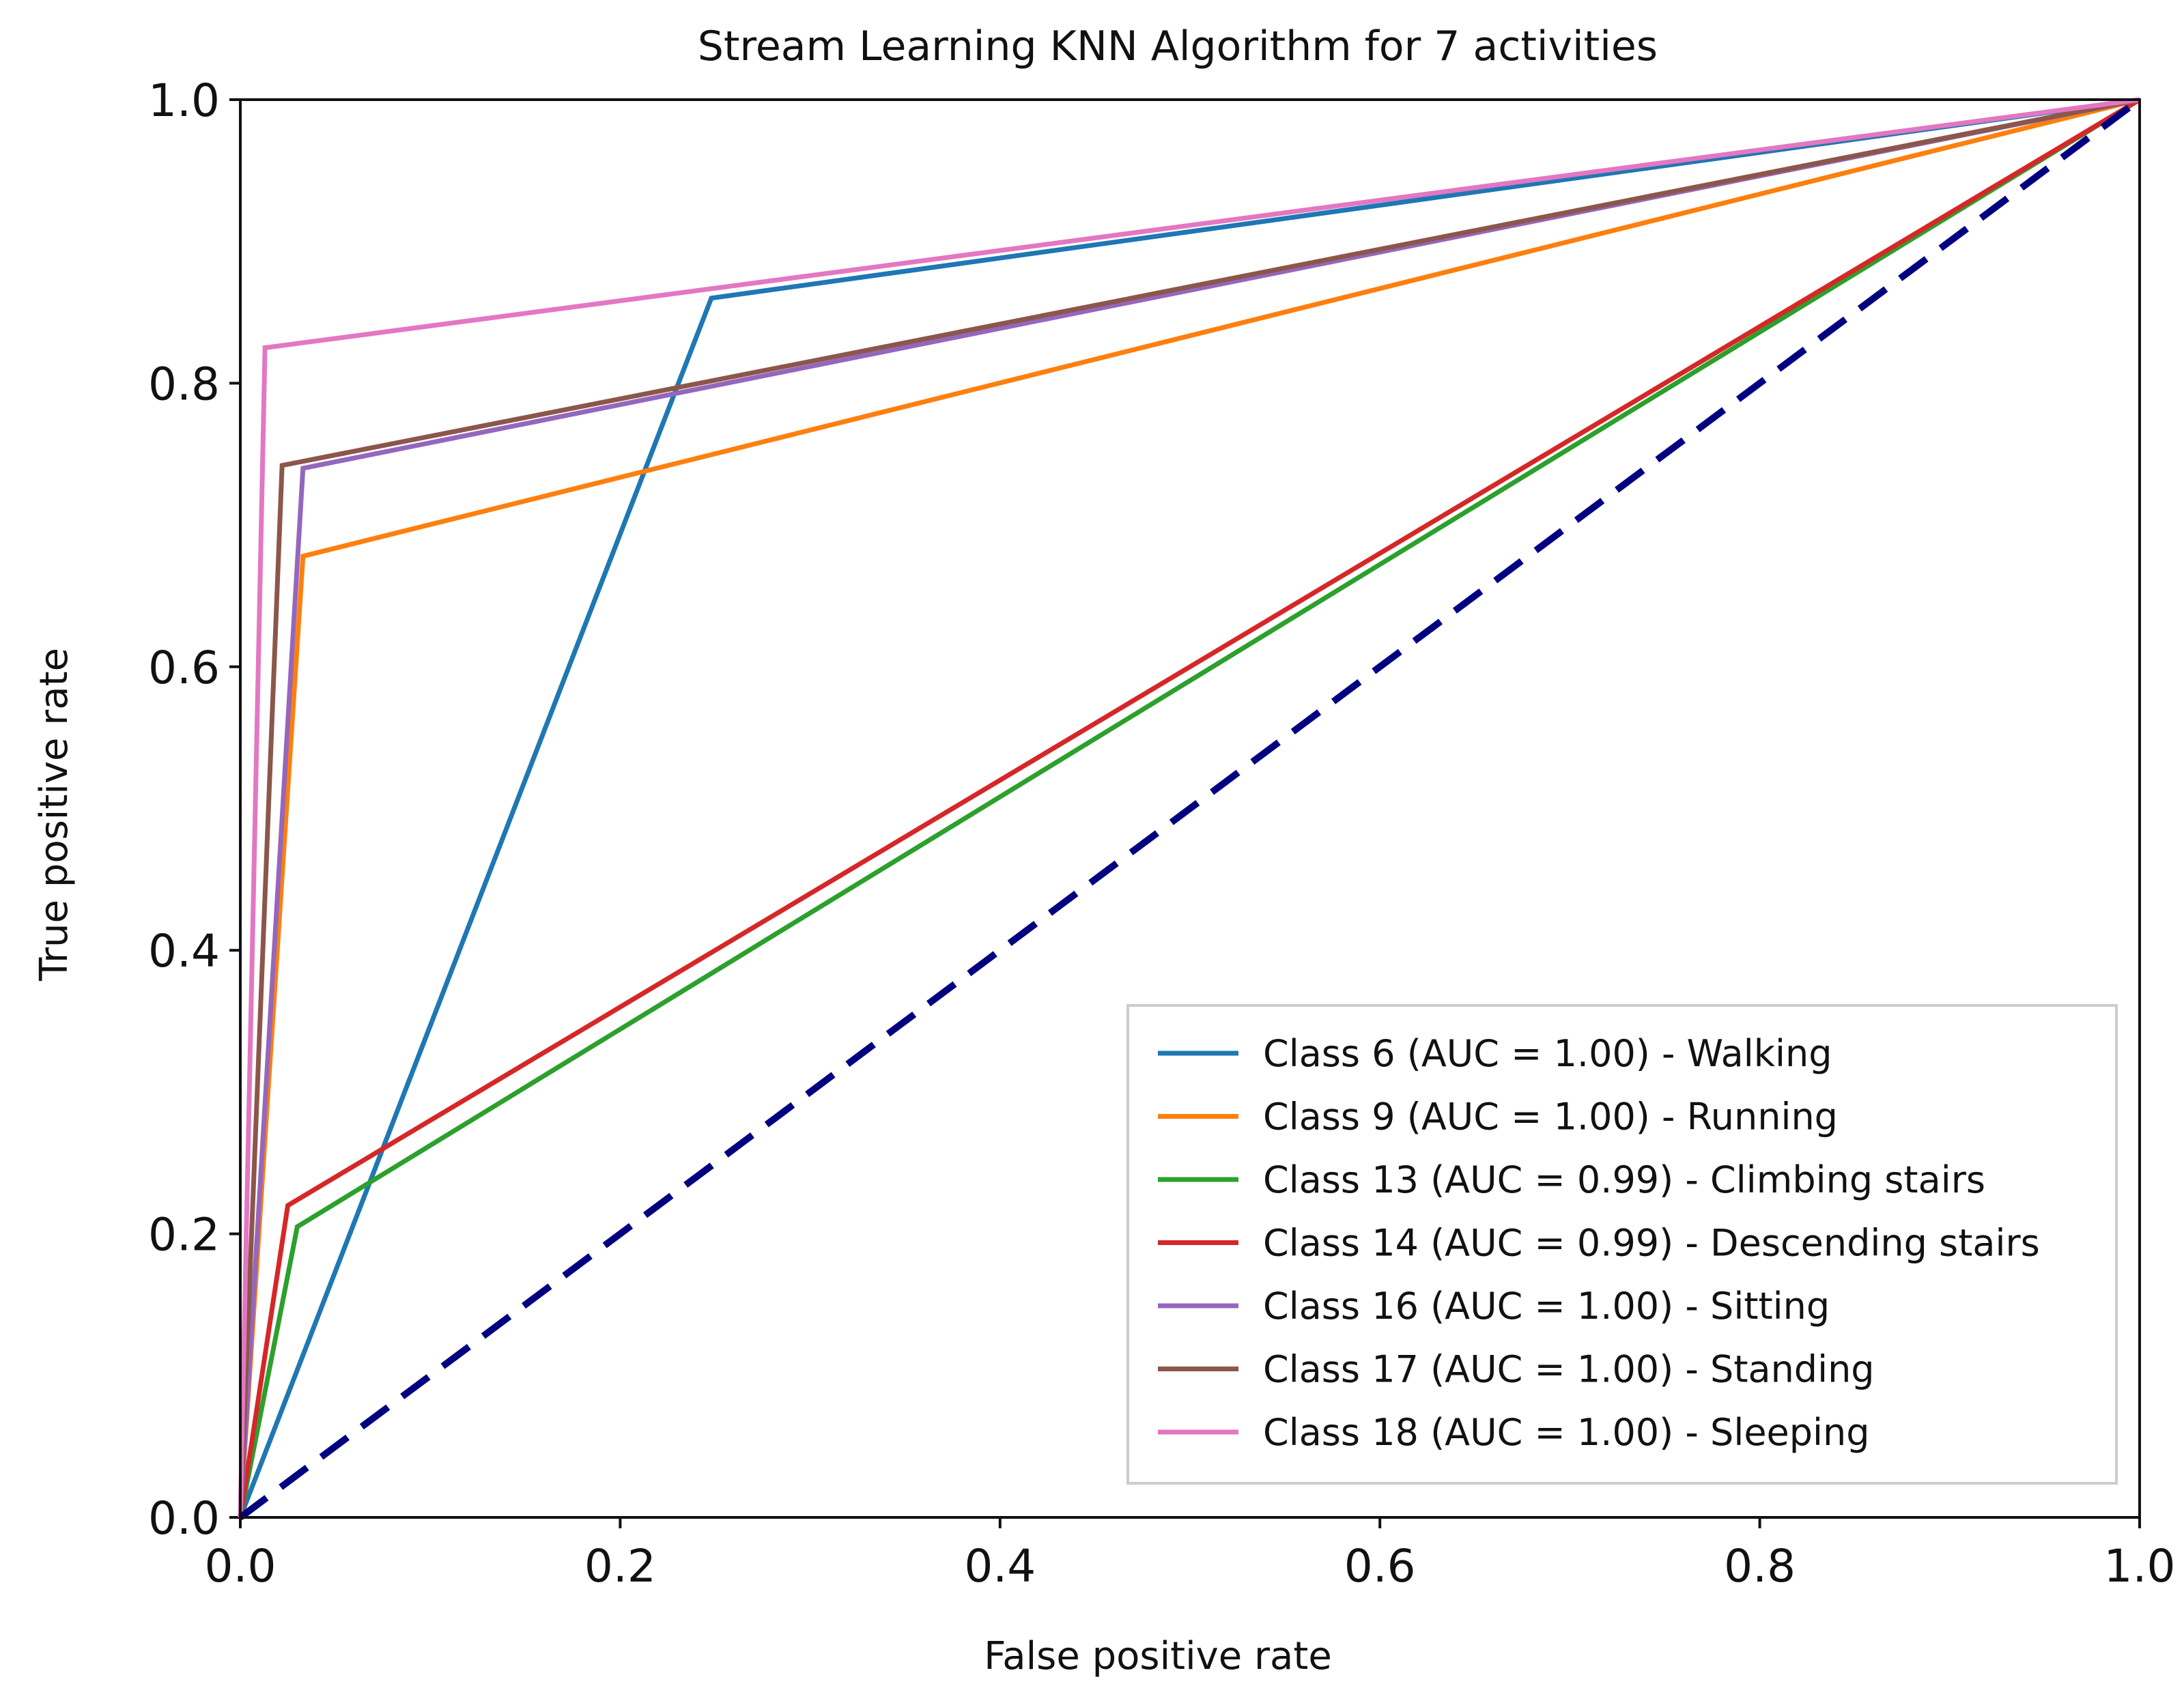 This screenshot has width=2184, height=1701. Describe the element at coordinates (1550, 1117) in the screenshot. I see `legend-entry-1: Class 9 (AUC = 1.00) - Running` at that location.